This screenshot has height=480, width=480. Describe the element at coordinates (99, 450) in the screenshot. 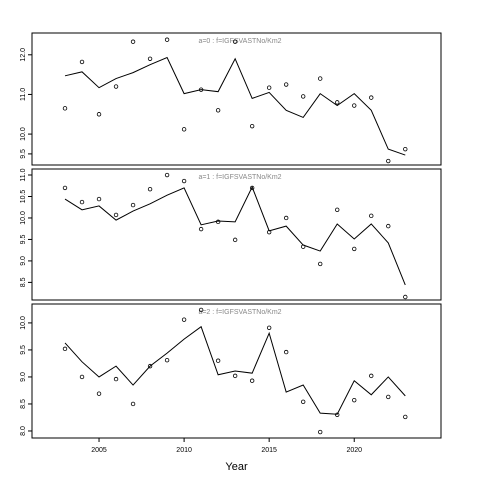

I see `x-tick-label: 2005` at that location.